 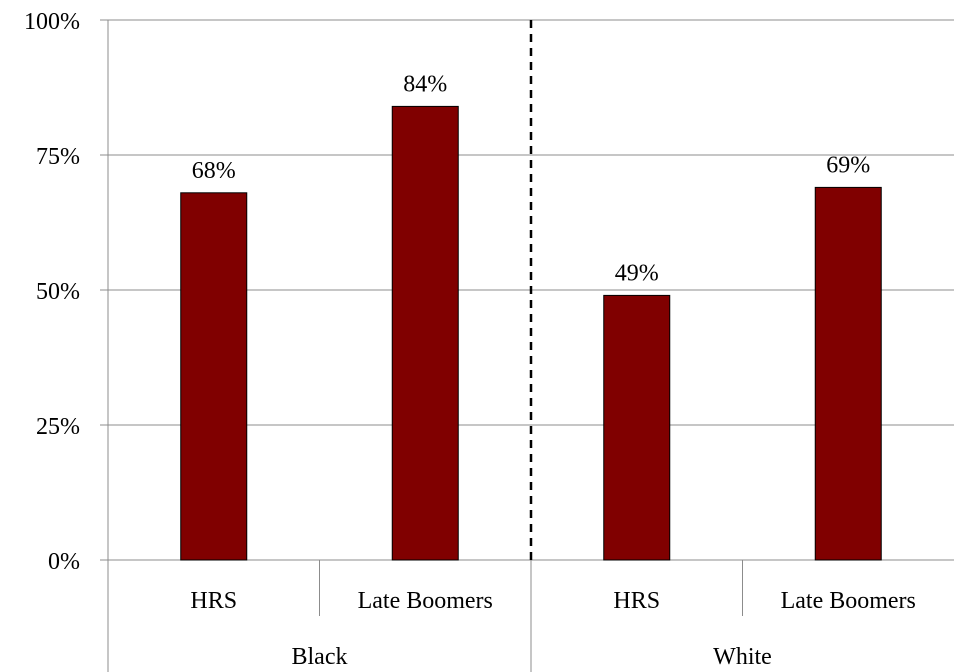 What do you see at coordinates (848, 165) in the screenshot?
I see `bar-value-label: 69%` at bounding box center [848, 165].